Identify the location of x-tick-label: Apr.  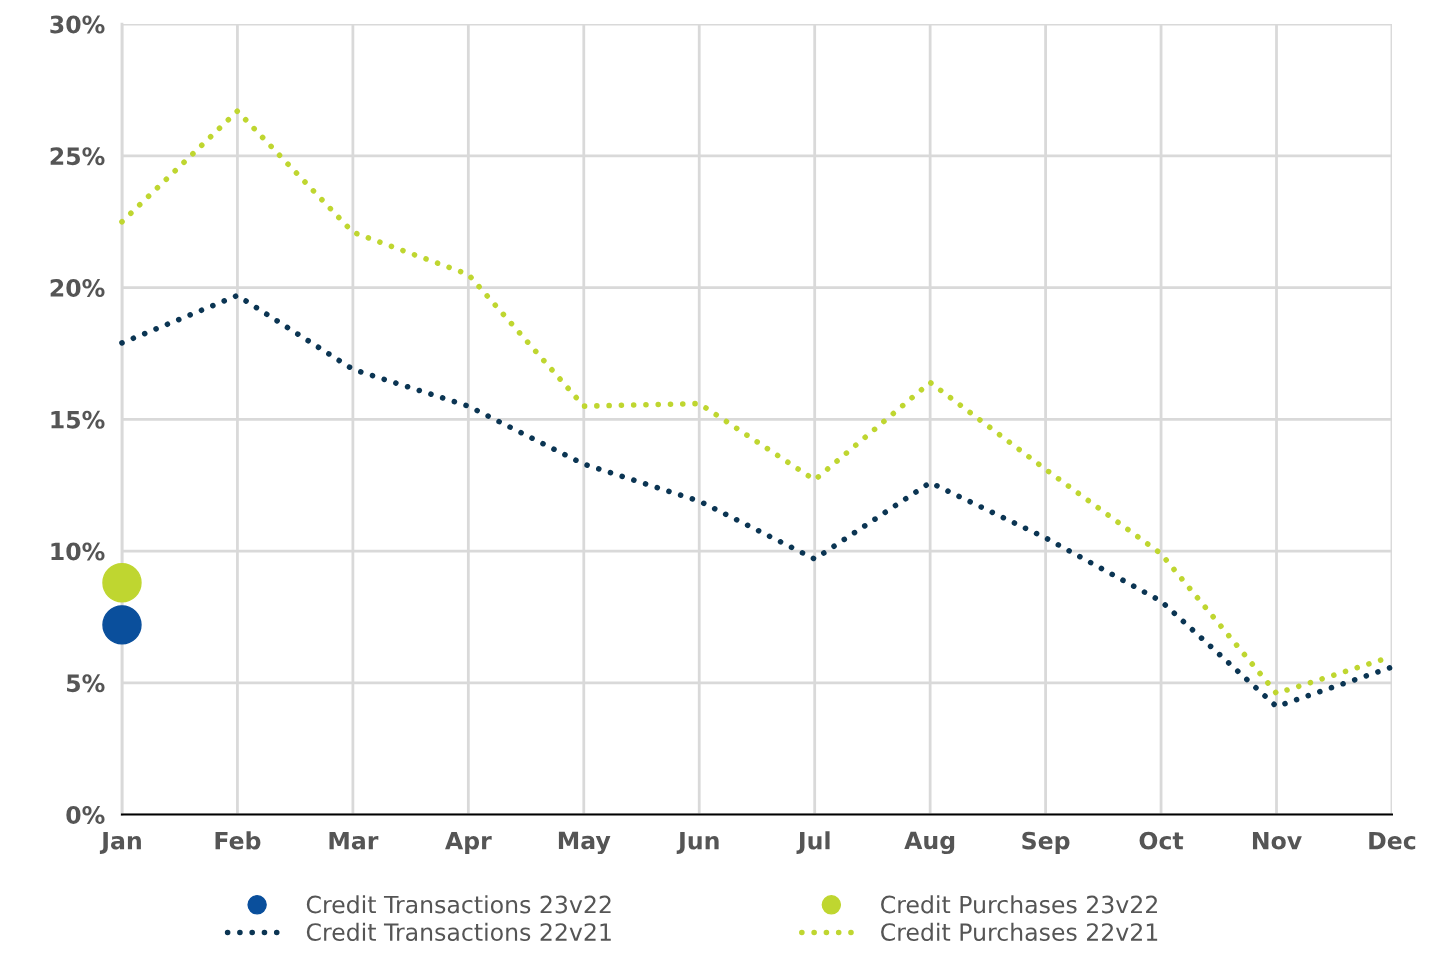
(468, 843).